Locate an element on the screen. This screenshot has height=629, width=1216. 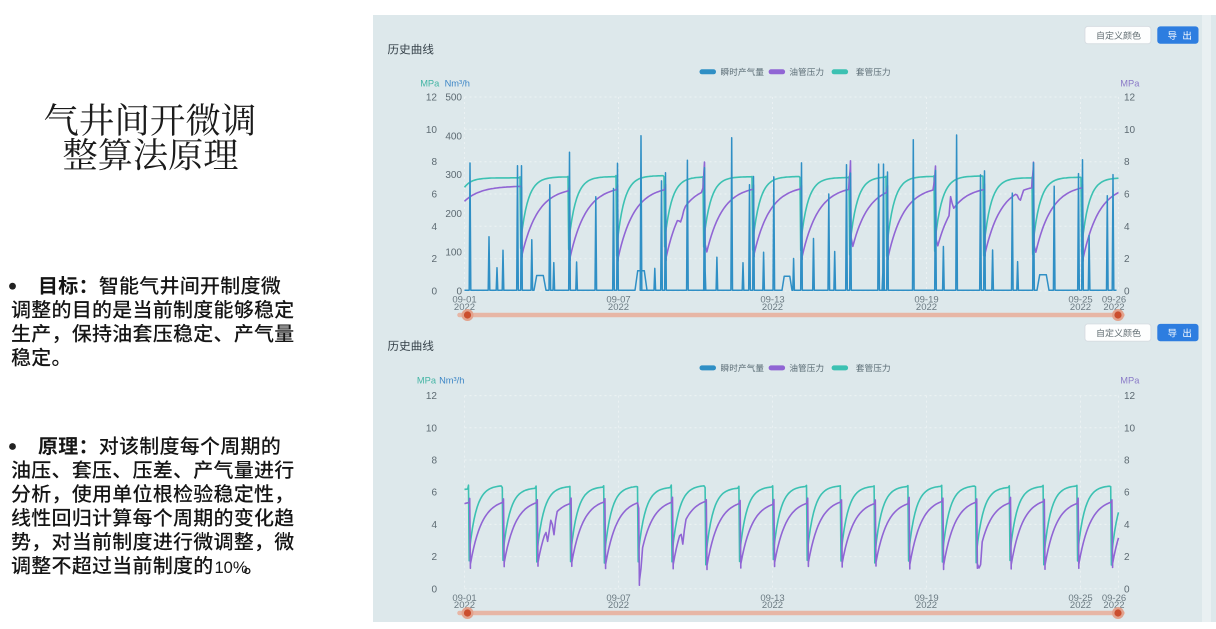
svg-text: 500 is located at coordinates (453, 98).